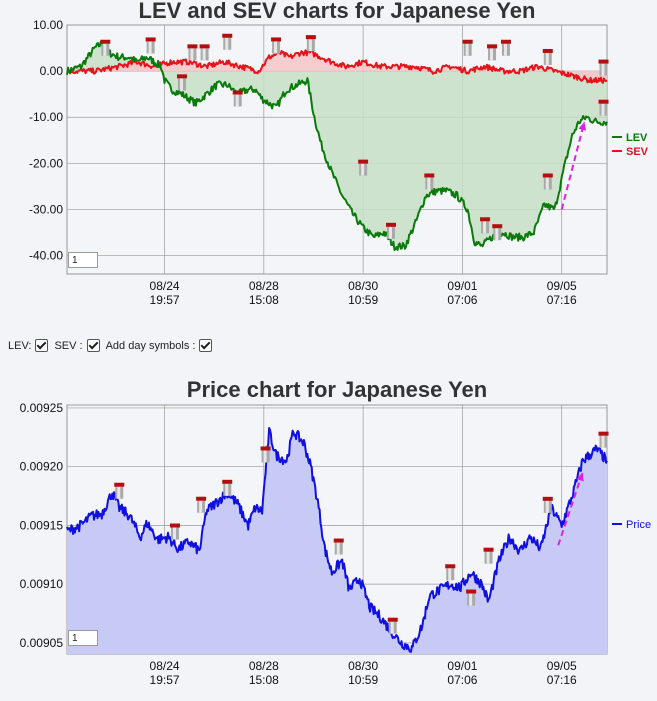 The height and width of the screenshot is (701, 657). Describe the element at coordinates (68, 345) in the screenshot. I see `sev-label: SEV :` at that location.